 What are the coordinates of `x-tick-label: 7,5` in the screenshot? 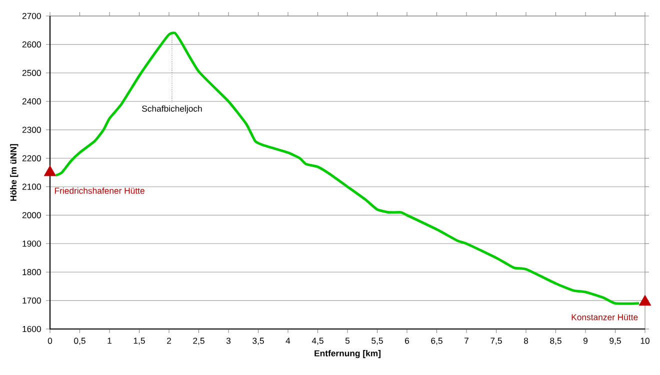 It's located at (496, 341).